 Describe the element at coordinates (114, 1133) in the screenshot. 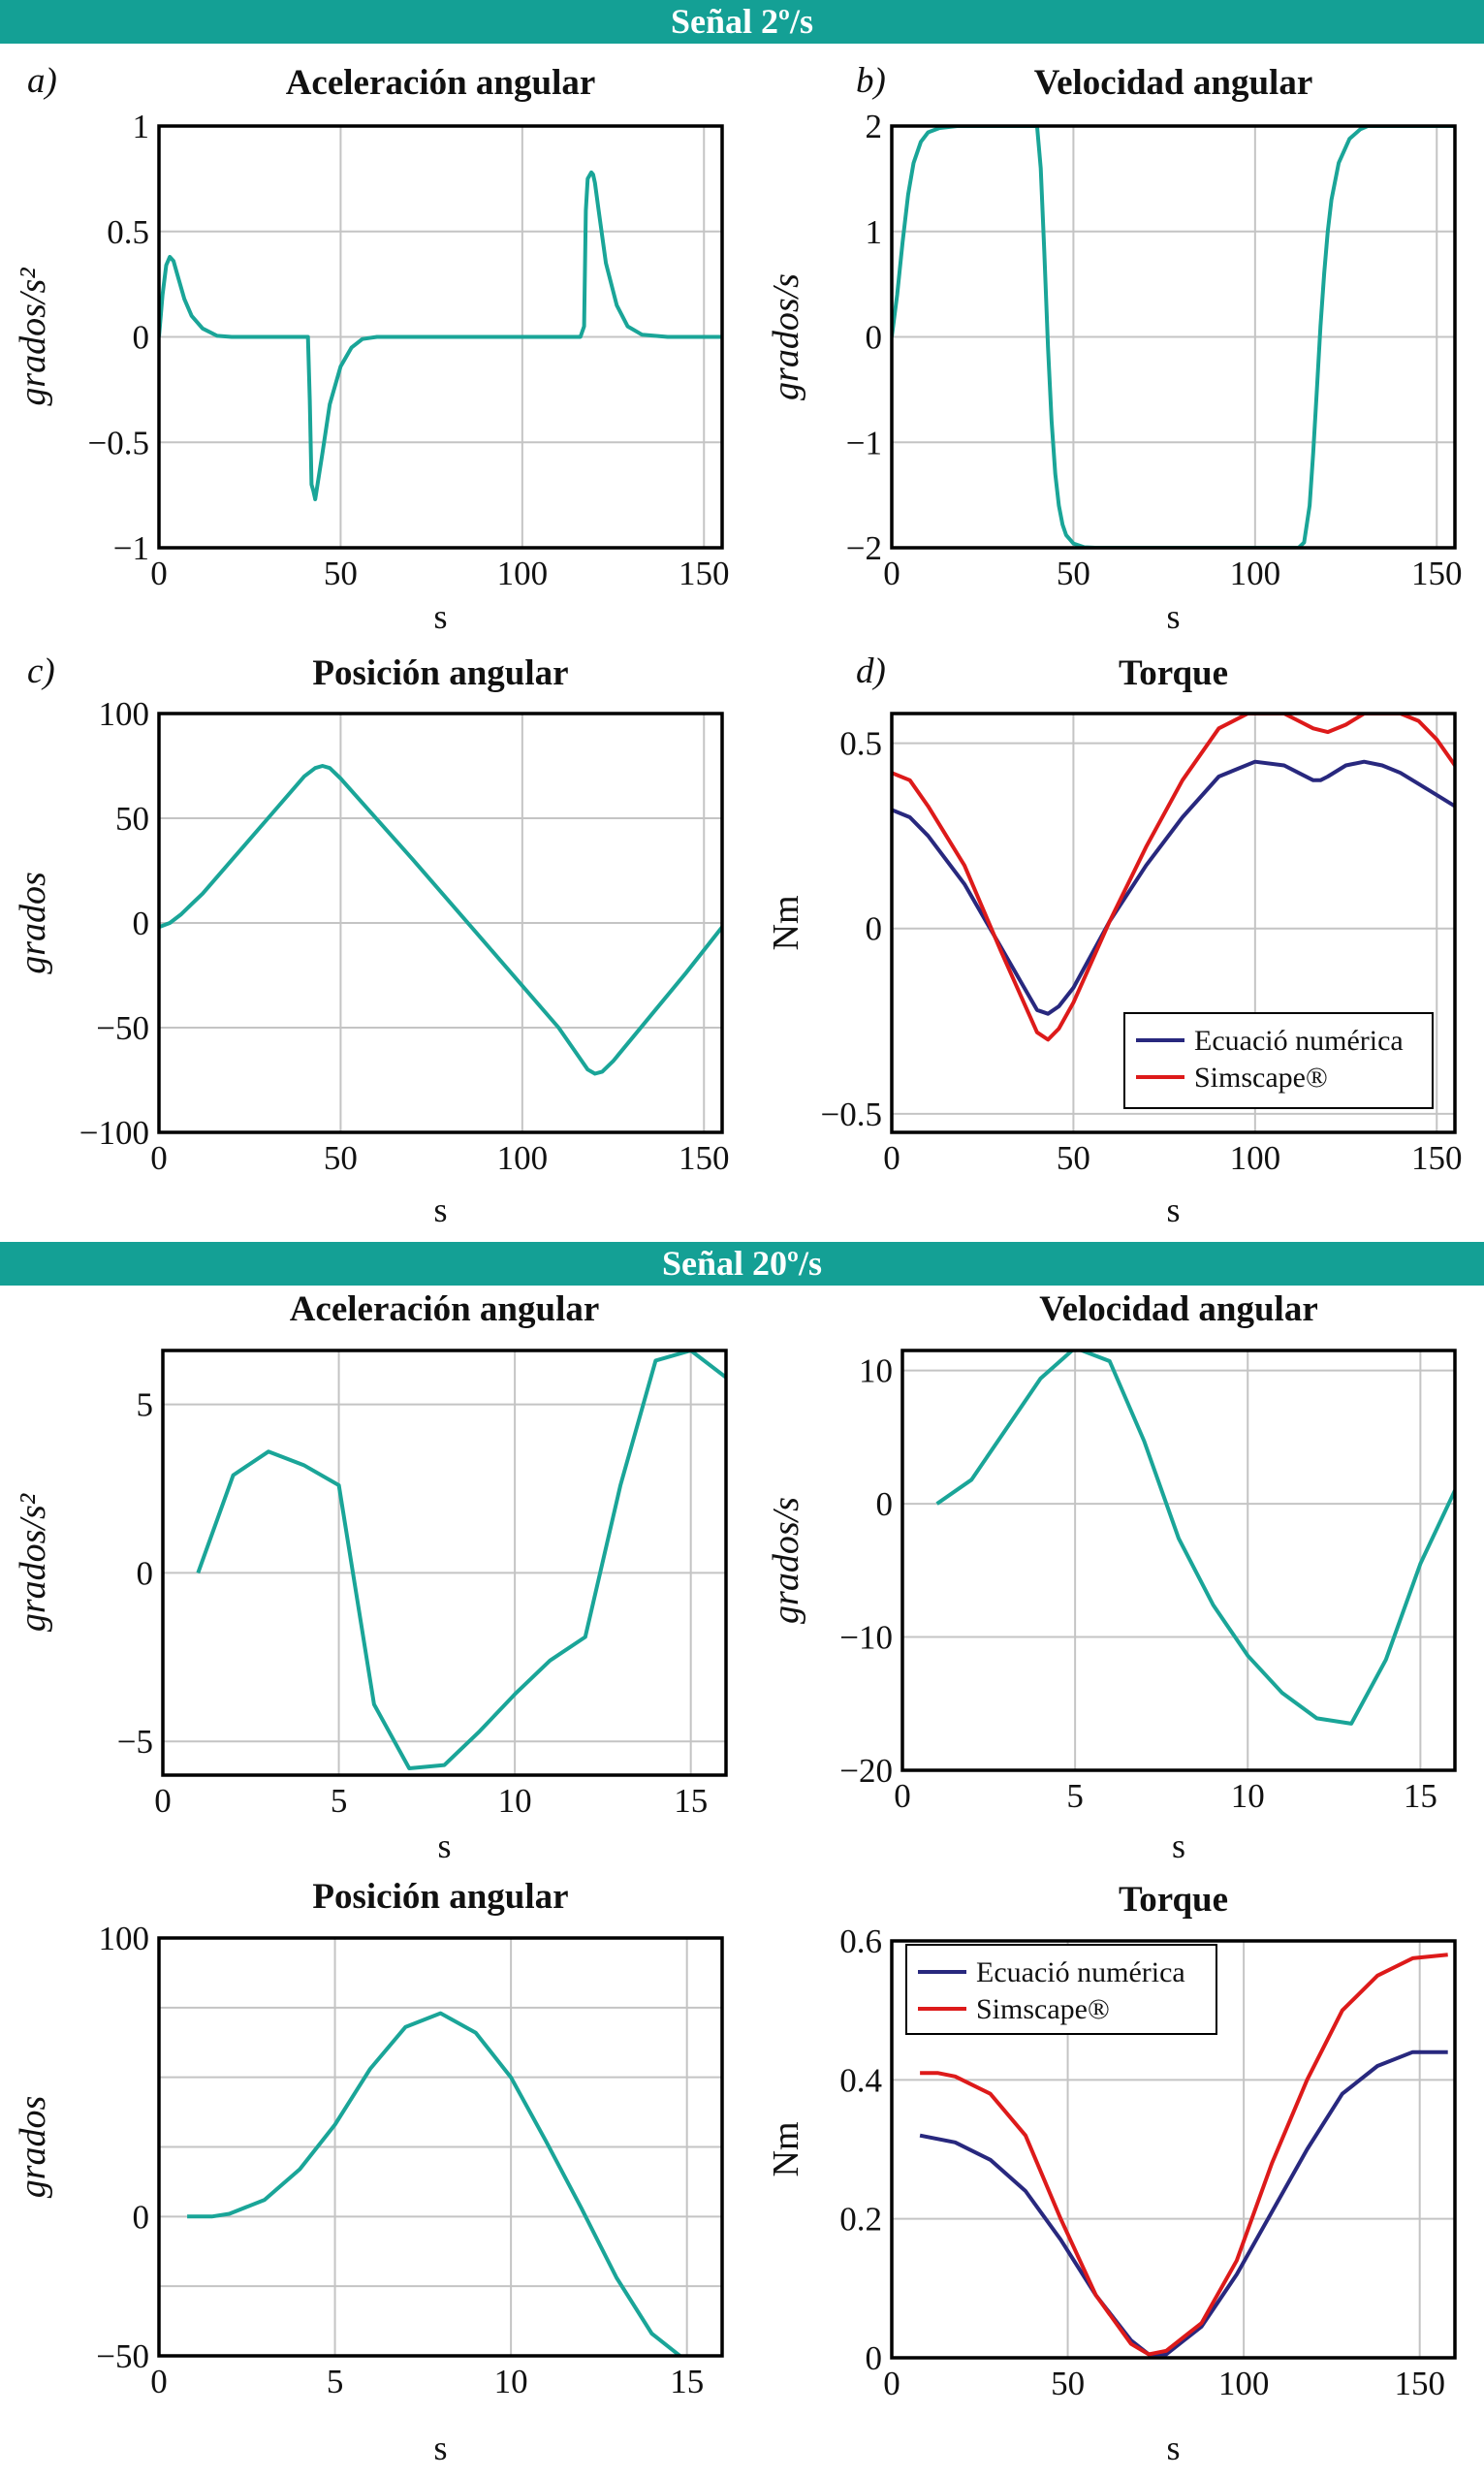

I see `y-tick-label: −100` at that location.